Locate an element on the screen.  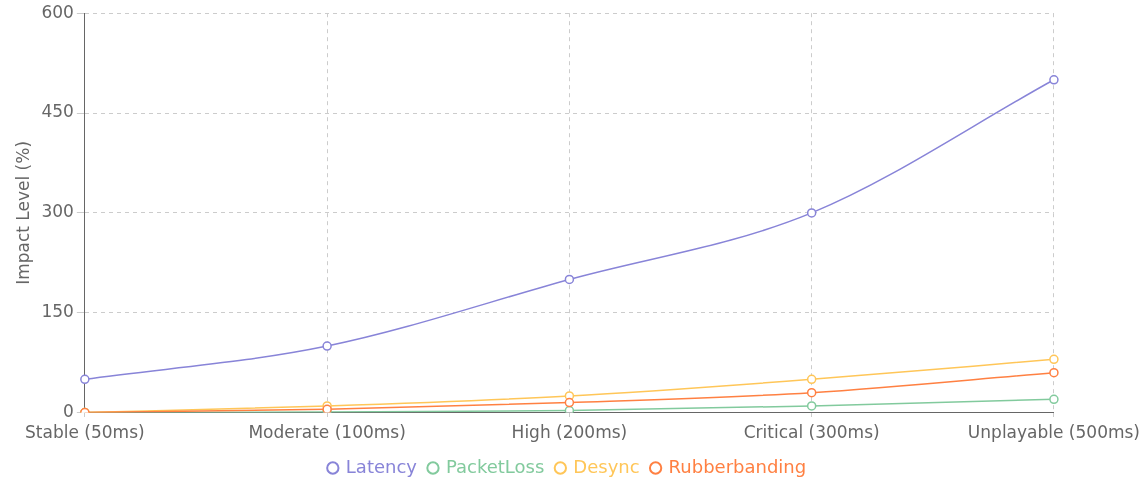
legend-label: Desync is located at coordinates (606, 466).